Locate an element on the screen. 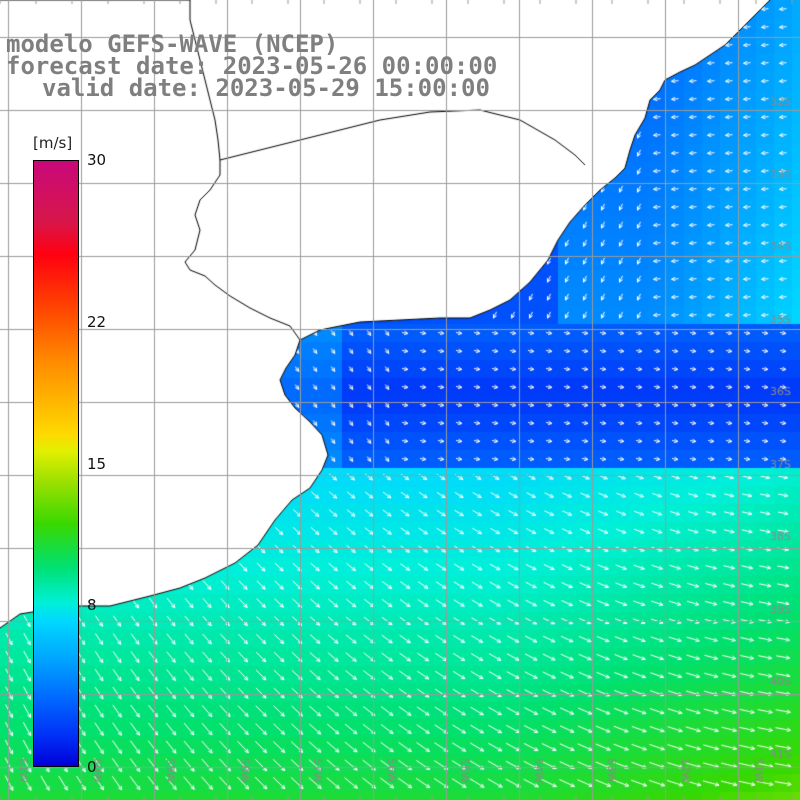 Image resolution: width=800 pixels, height=800 pixels. colorbar-tick-label: 15 is located at coordinates (97, 463).